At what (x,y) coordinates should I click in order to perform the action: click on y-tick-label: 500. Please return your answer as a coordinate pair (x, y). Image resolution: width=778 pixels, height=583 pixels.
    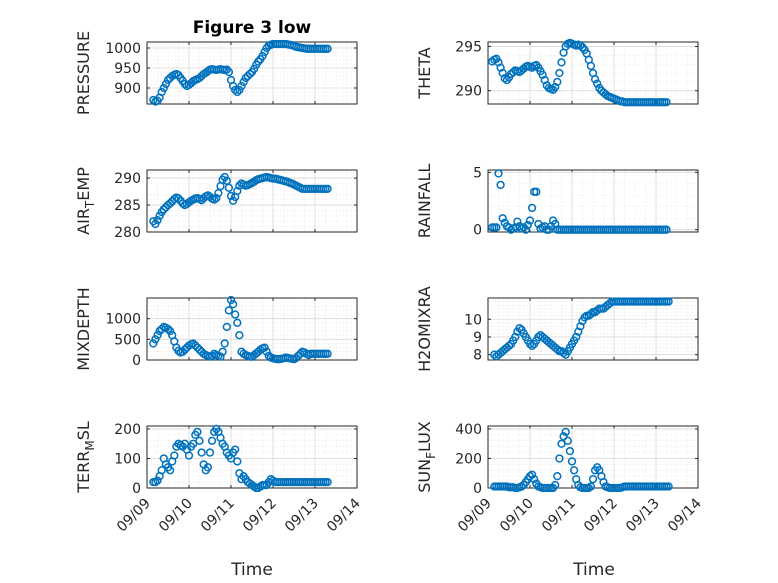
    Looking at the image, I should click on (127, 340).